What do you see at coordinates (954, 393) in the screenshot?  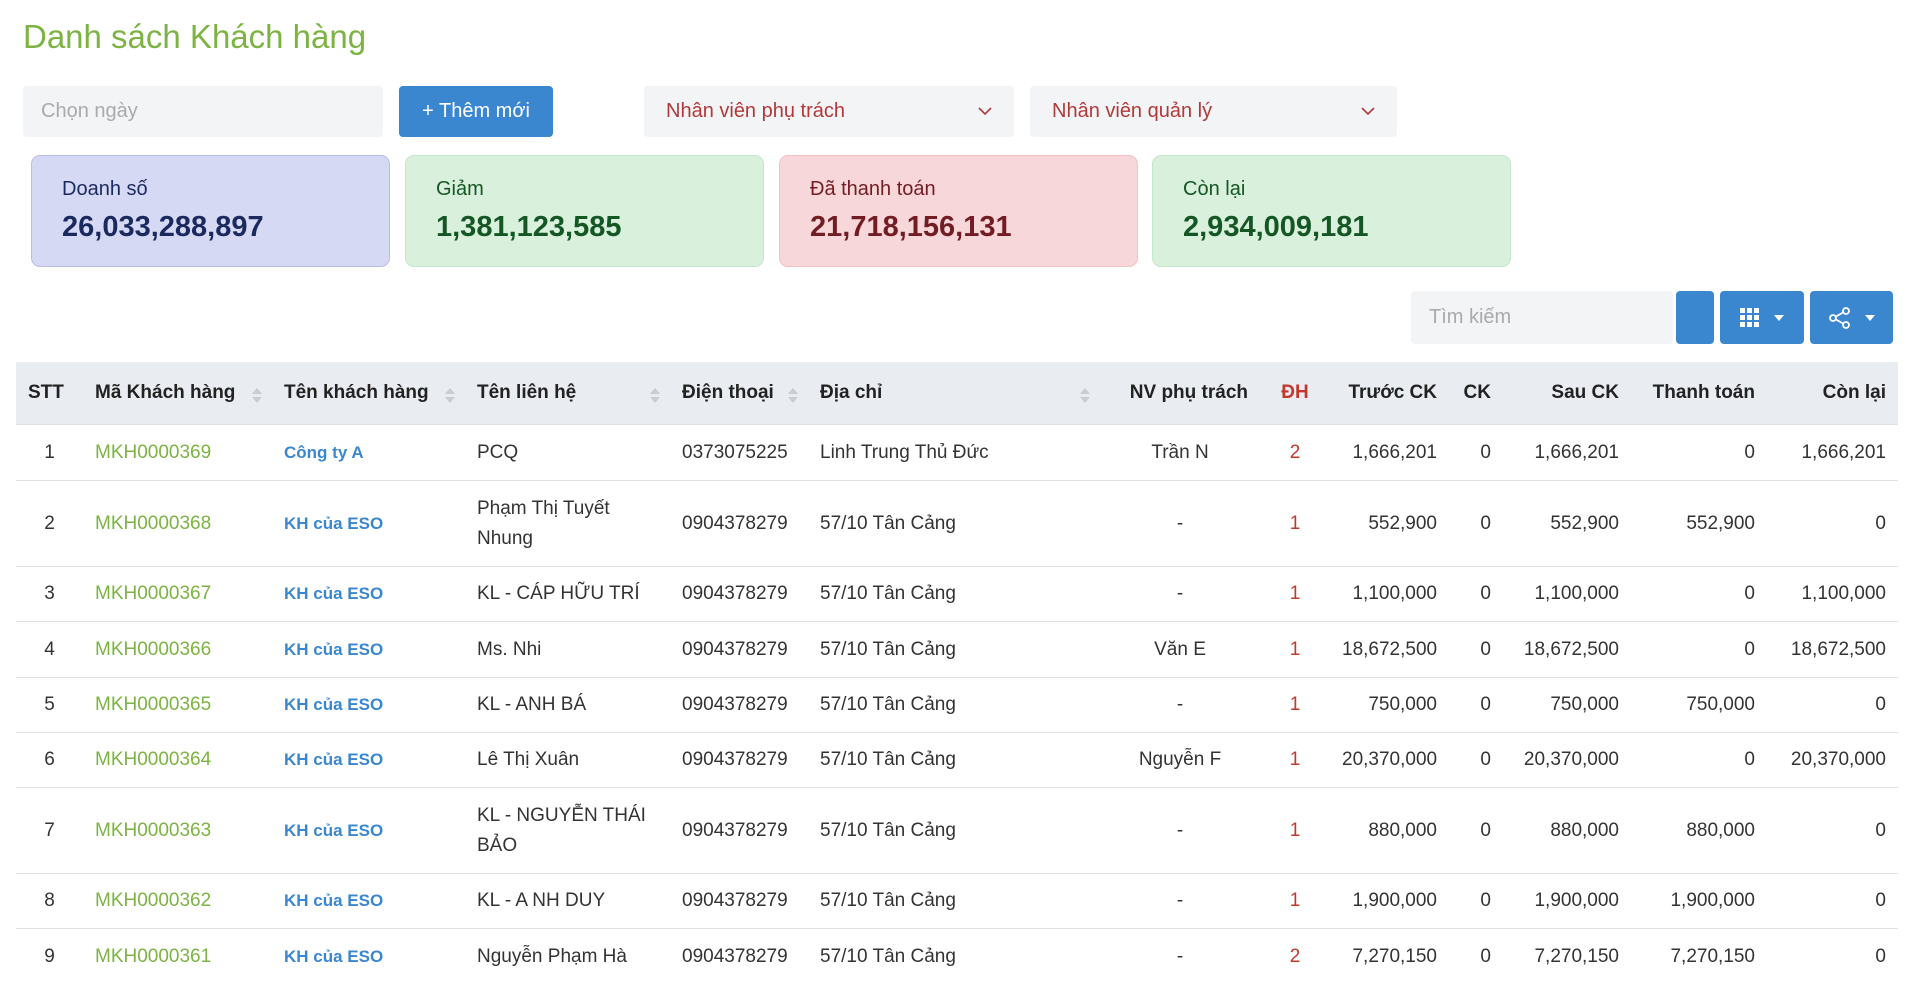 I see `column-header: Địa chỉ` at bounding box center [954, 393].